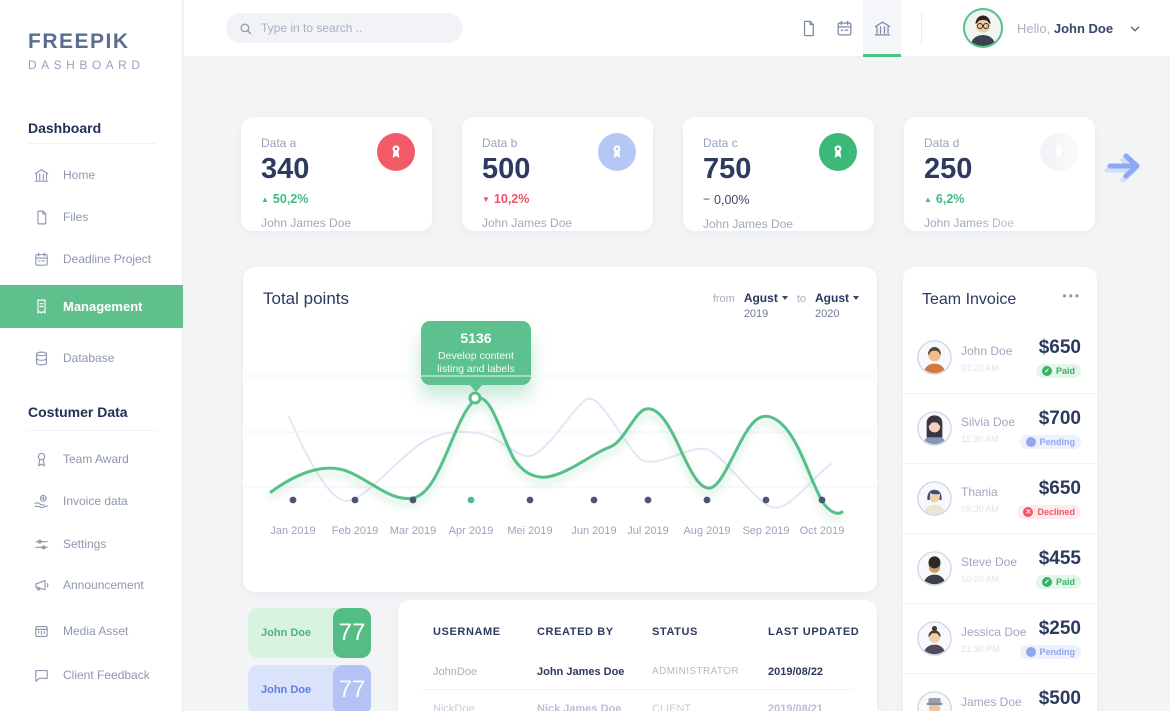 The image size is (1170, 711). What do you see at coordinates (1127, 168) in the screenshot?
I see `next-arrow-button` at bounding box center [1127, 168].